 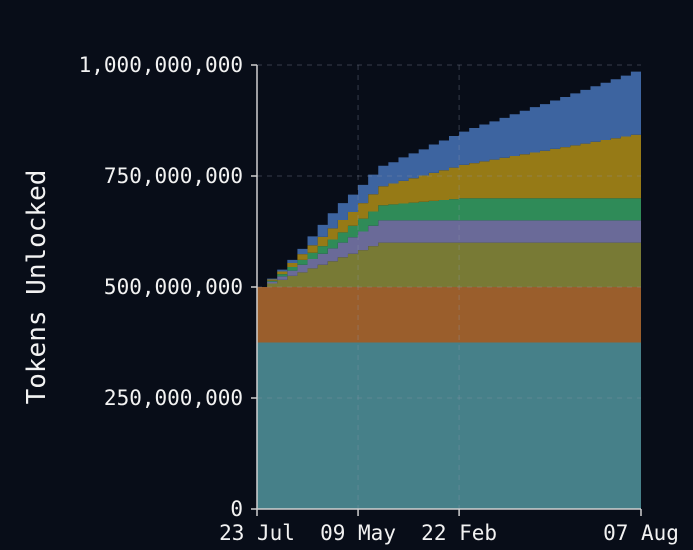 What do you see at coordinates (236, 509) in the screenshot?
I see `y-tick-label: 0` at bounding box center [236, 509].